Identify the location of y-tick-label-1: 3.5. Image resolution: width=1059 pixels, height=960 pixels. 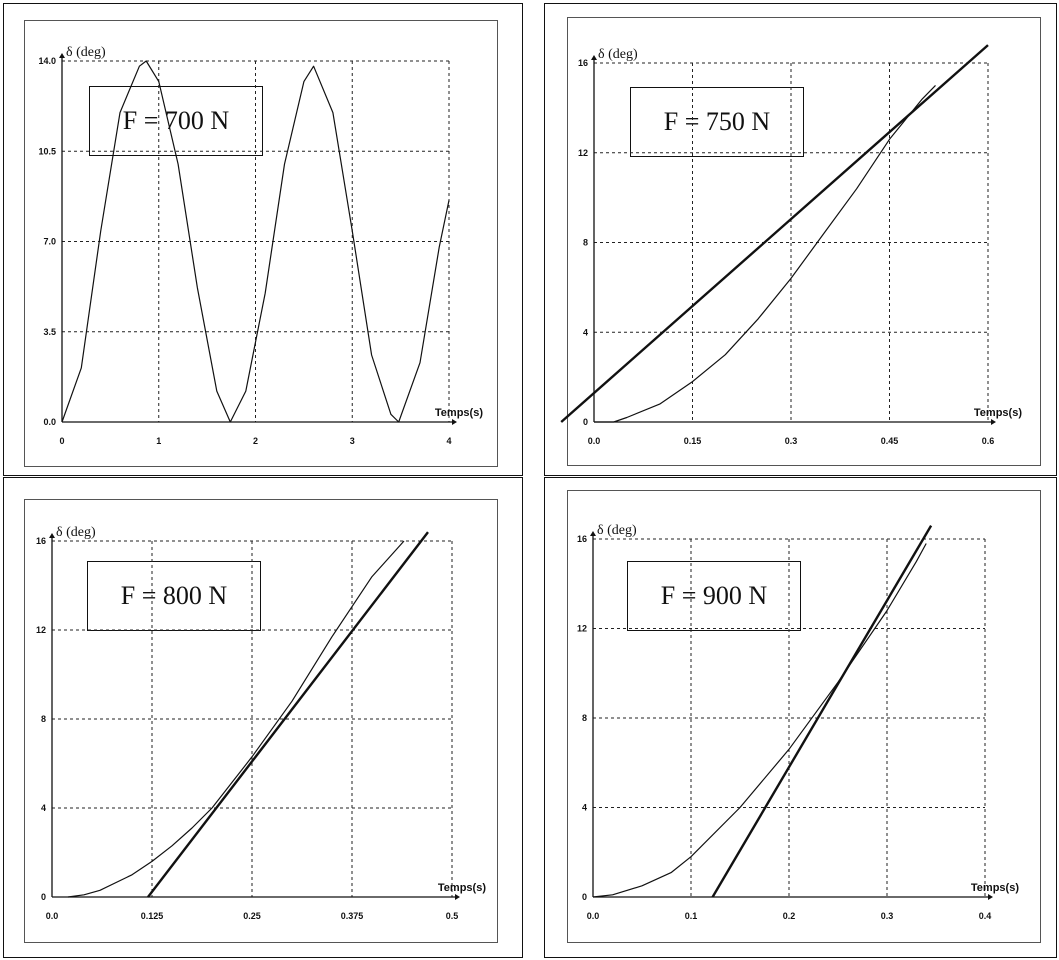
(49, 332).